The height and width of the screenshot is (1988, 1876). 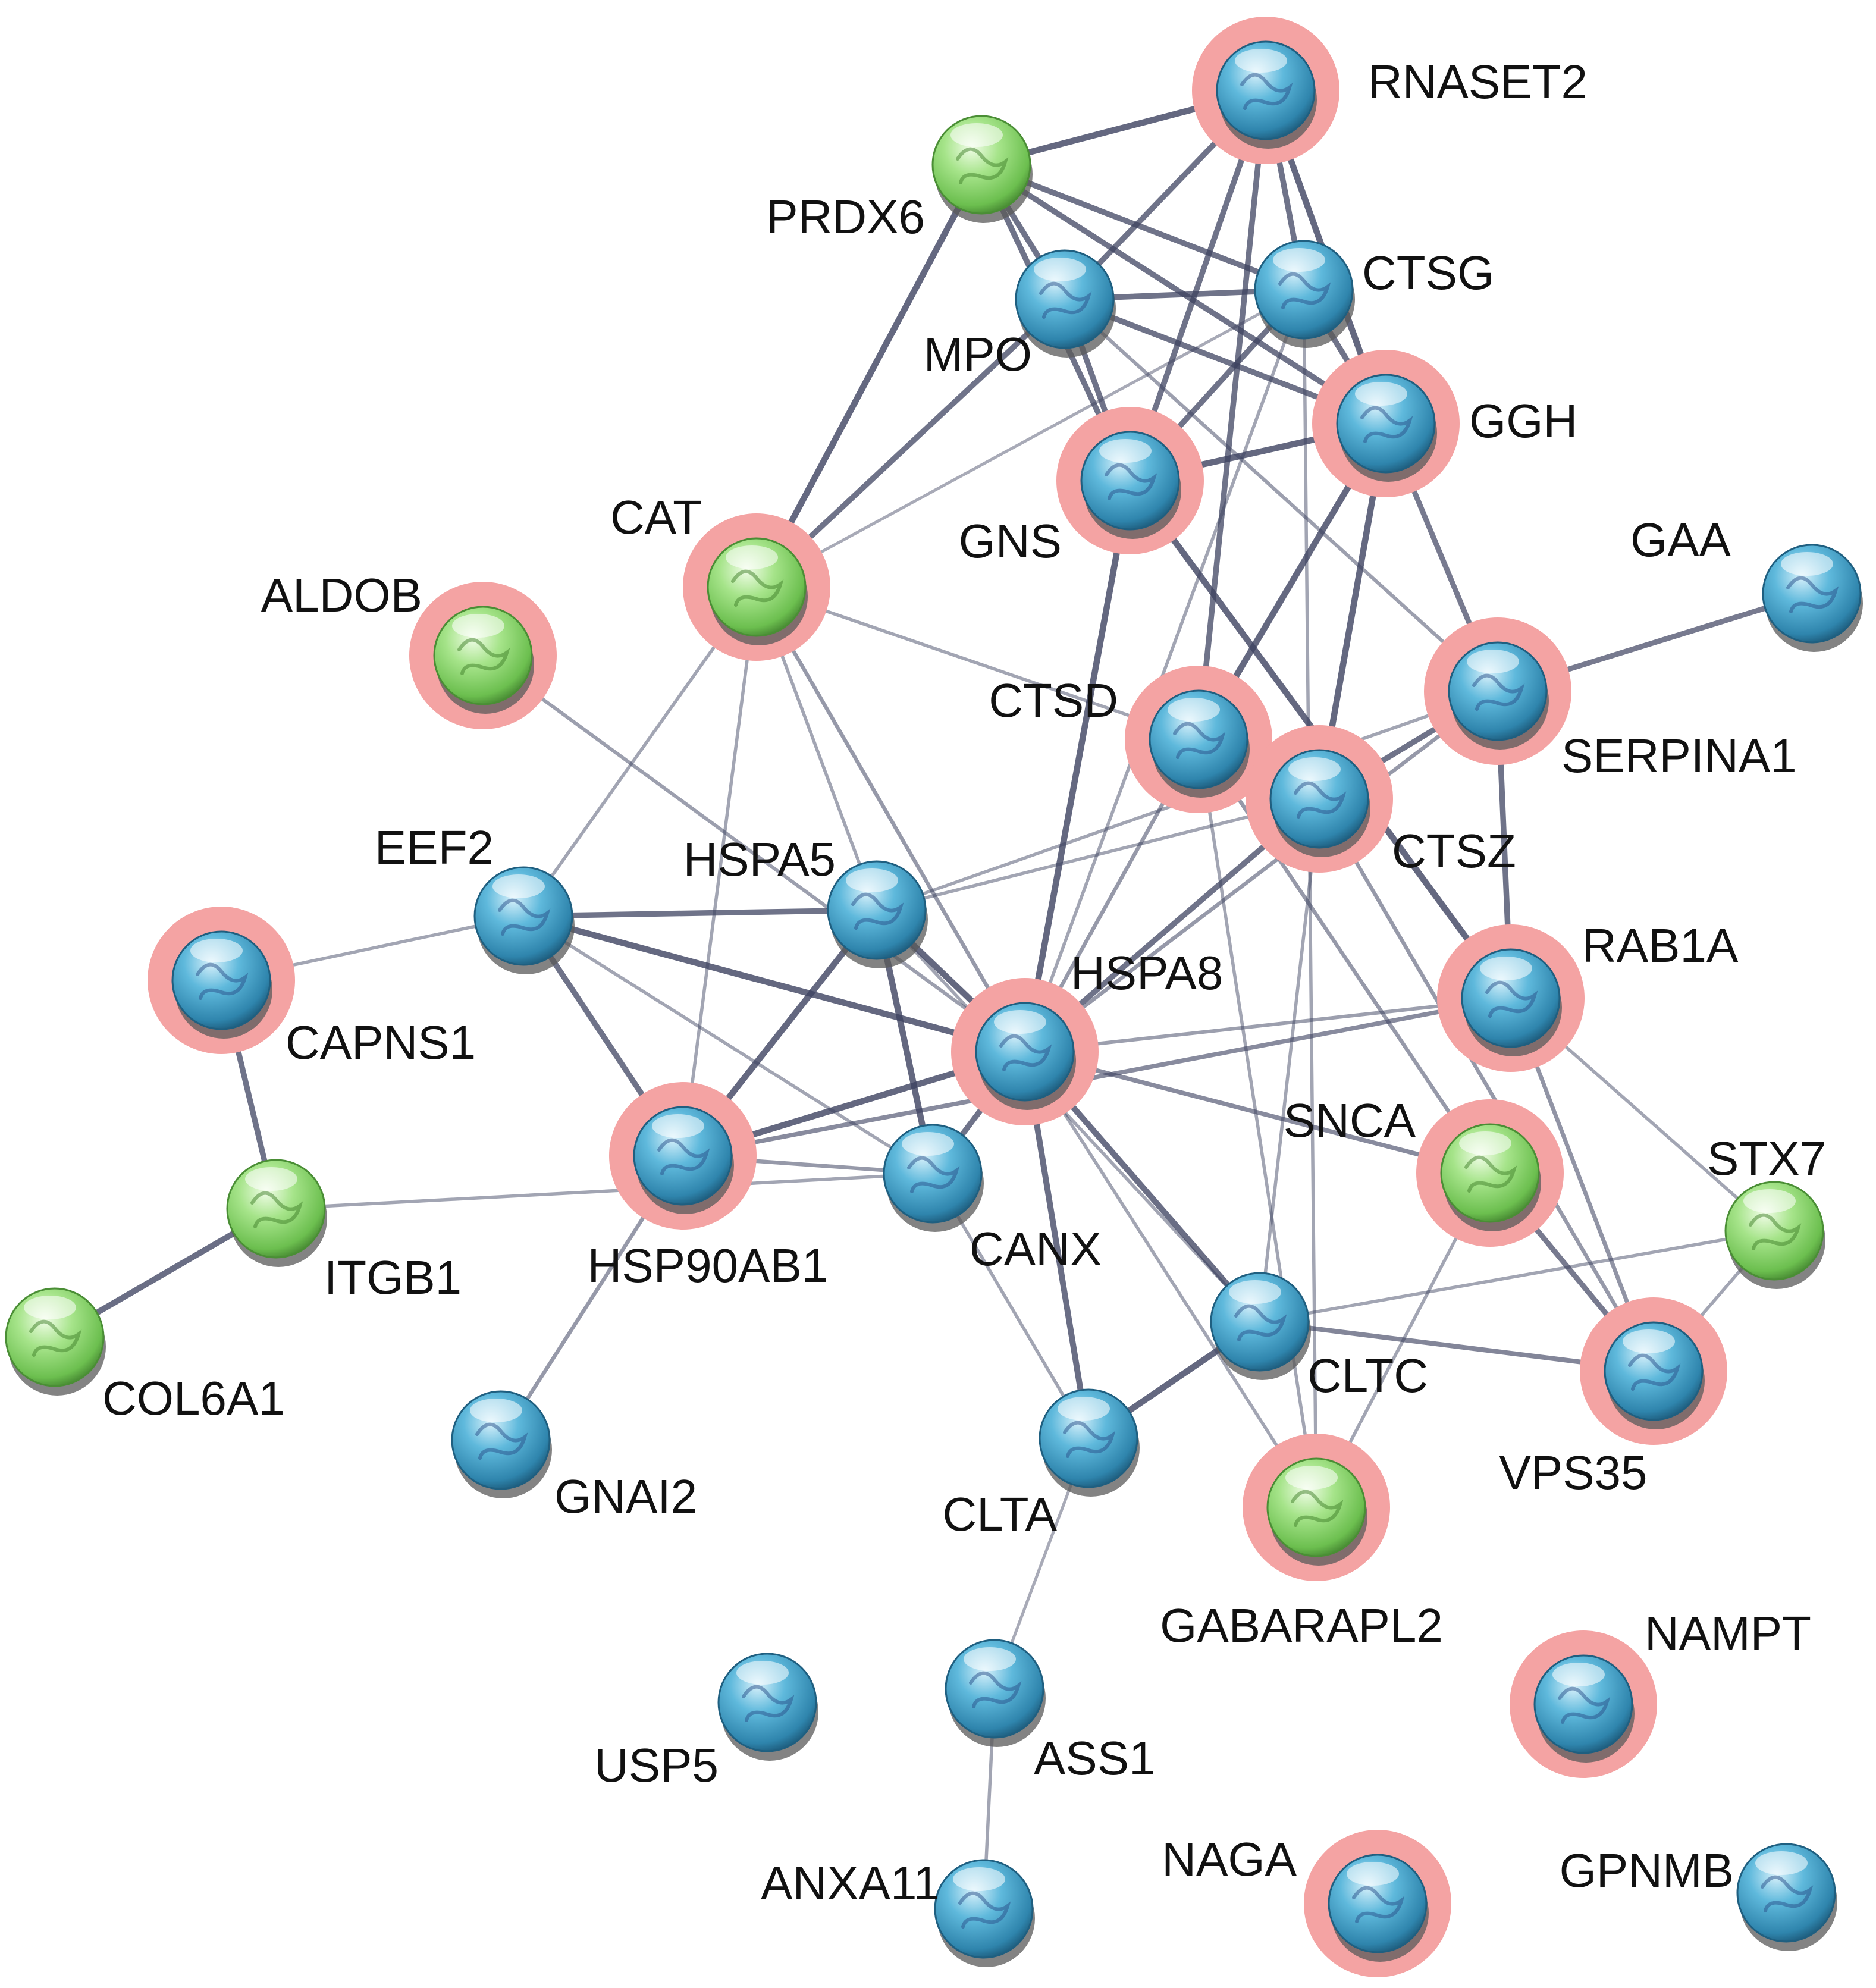 What do you see at coordinates (1306, 1904) in the screenshot?
I see `node-naga: NAGA` at bounding box center [1306, 1904].